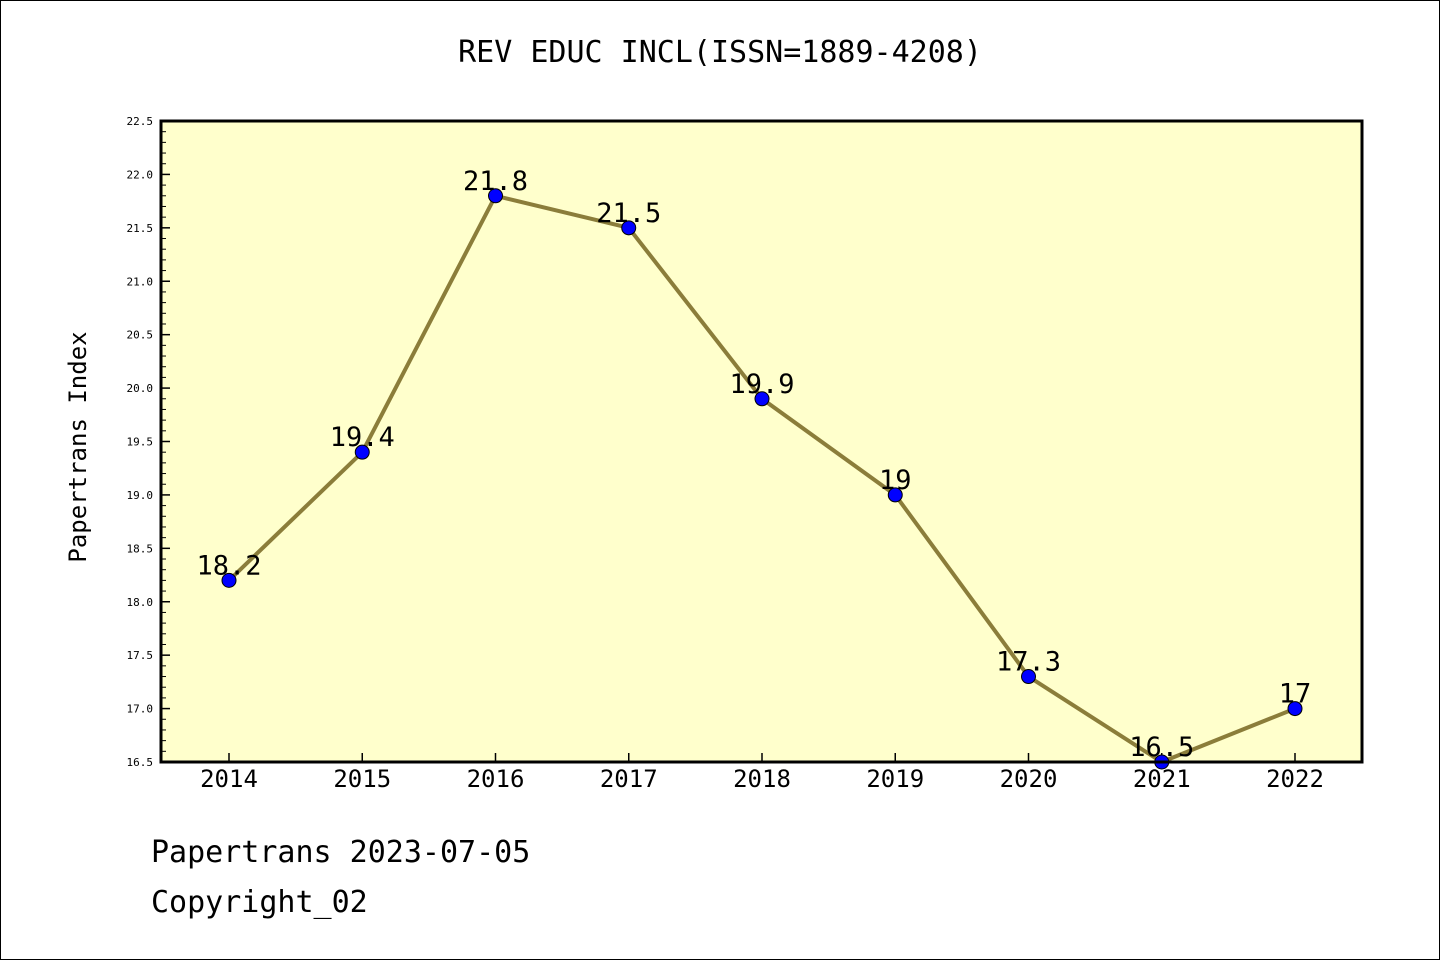  What do you see at coordinates (895, 779) in the screenshot?
I see `x-tick-label: 2019` at bounding box center [895, 779].